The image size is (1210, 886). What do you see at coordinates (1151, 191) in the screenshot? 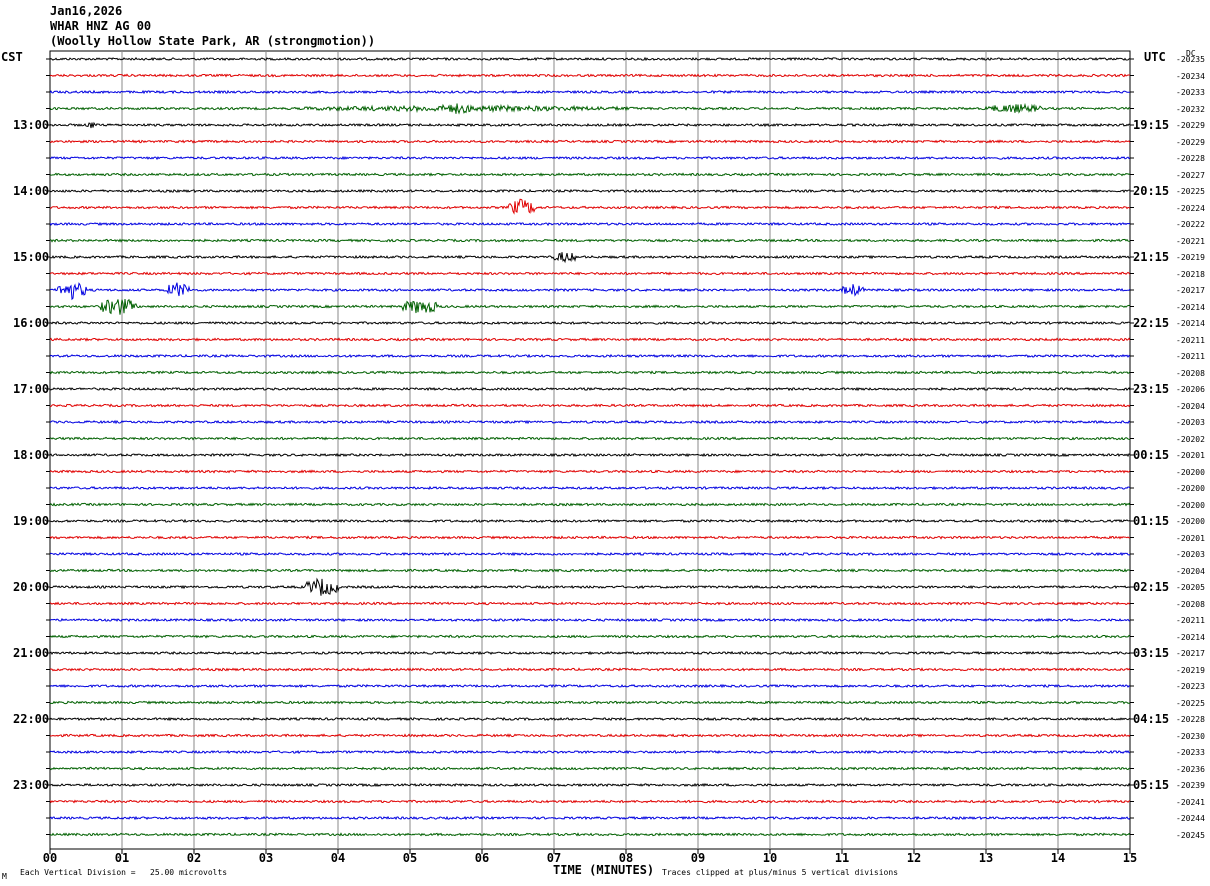
I see `hour-label-utc: 20:15` at bounding box center [1151, 191].